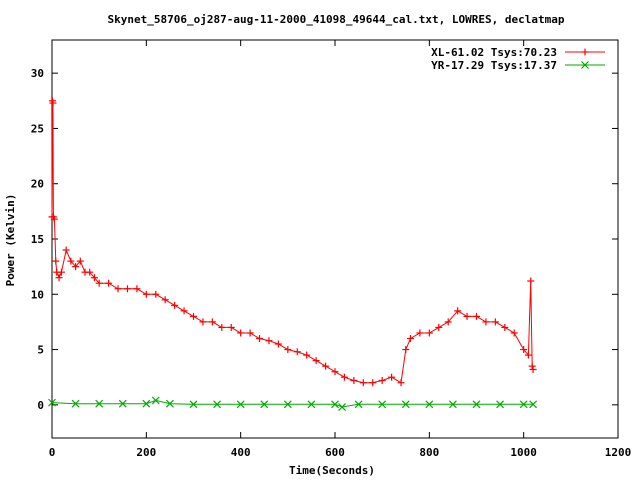  What do you see at coordinates (52, 452) in the screenshot?
I see `x-tick-label: 0` at bounding box center [52, 452].